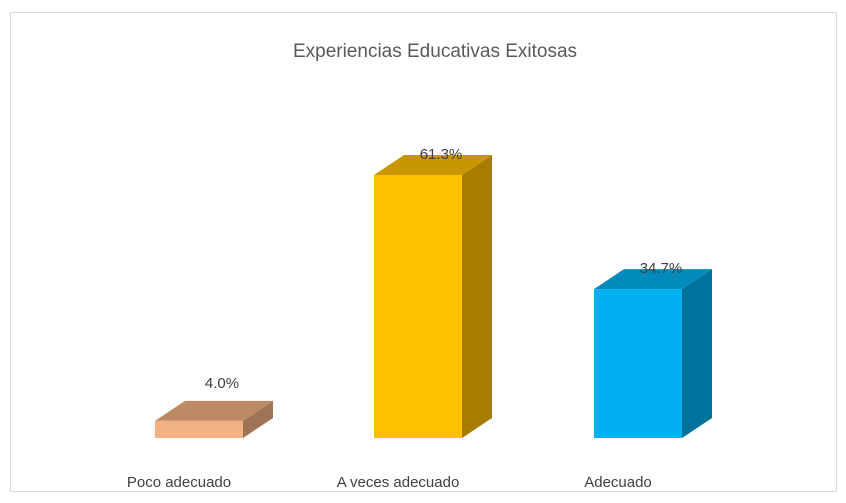 This screenshot has width=846, height=503. Describe the element at coordinates (179, 482) in the screenshot. I see `x-tick-label: Poco adecuado` at that location.